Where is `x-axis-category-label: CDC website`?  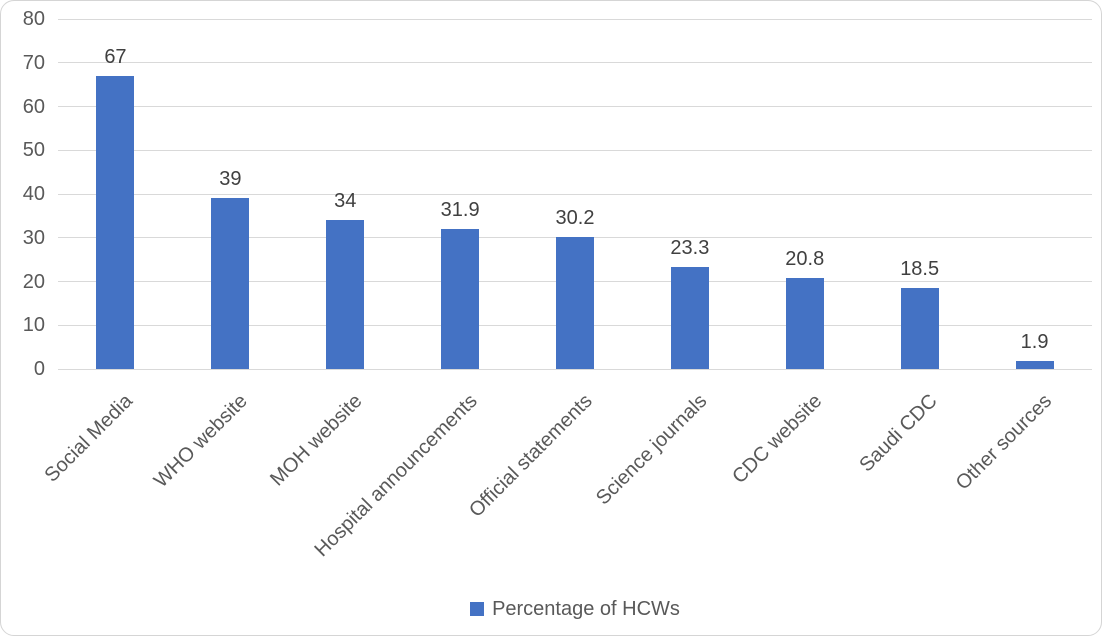
x-axis-category-label: CDC website is located at coordinates (777, 439).